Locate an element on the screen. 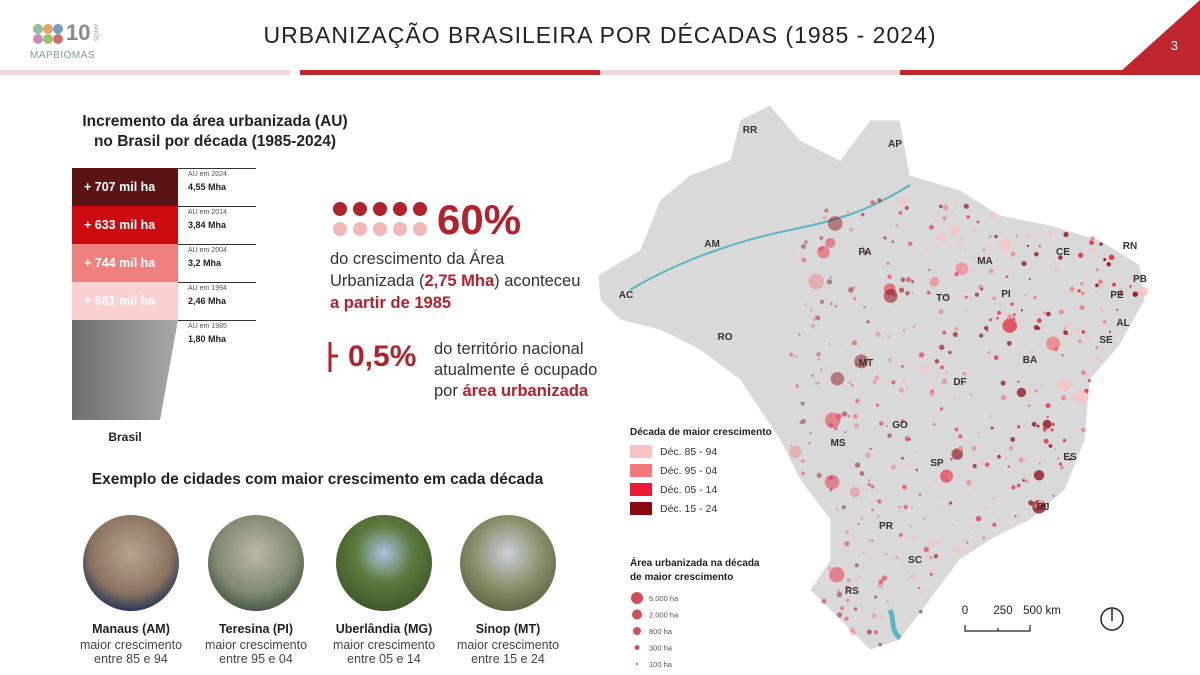  row-value: 2,46 Mha is located at coordinates (207, 301).